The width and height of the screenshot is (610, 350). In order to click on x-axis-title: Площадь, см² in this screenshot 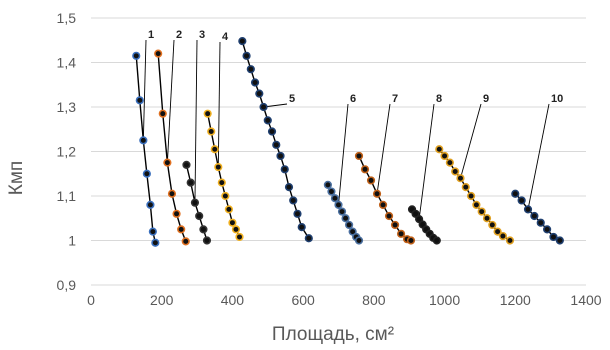, I will do `click(333, 334)`.